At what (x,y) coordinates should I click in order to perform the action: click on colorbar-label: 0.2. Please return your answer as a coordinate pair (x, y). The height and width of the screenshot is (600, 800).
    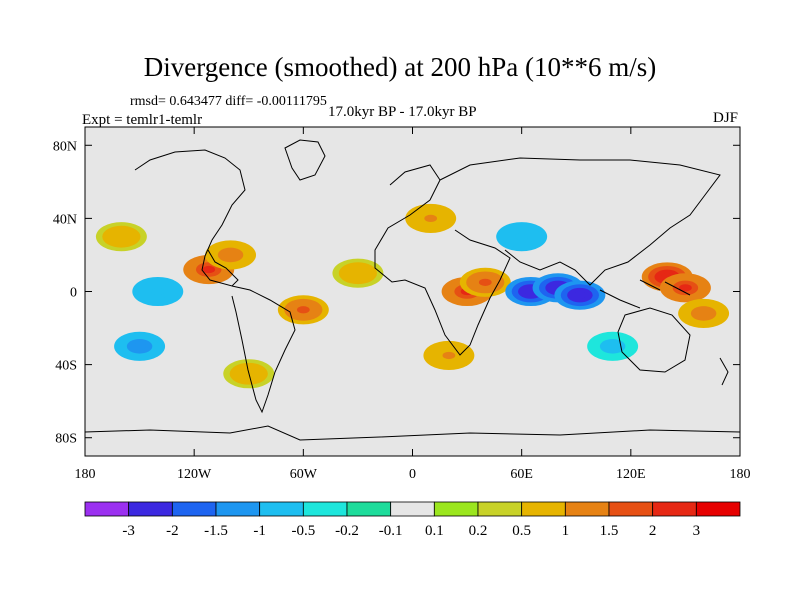
    Looking at the image, I should click on (478, 531).